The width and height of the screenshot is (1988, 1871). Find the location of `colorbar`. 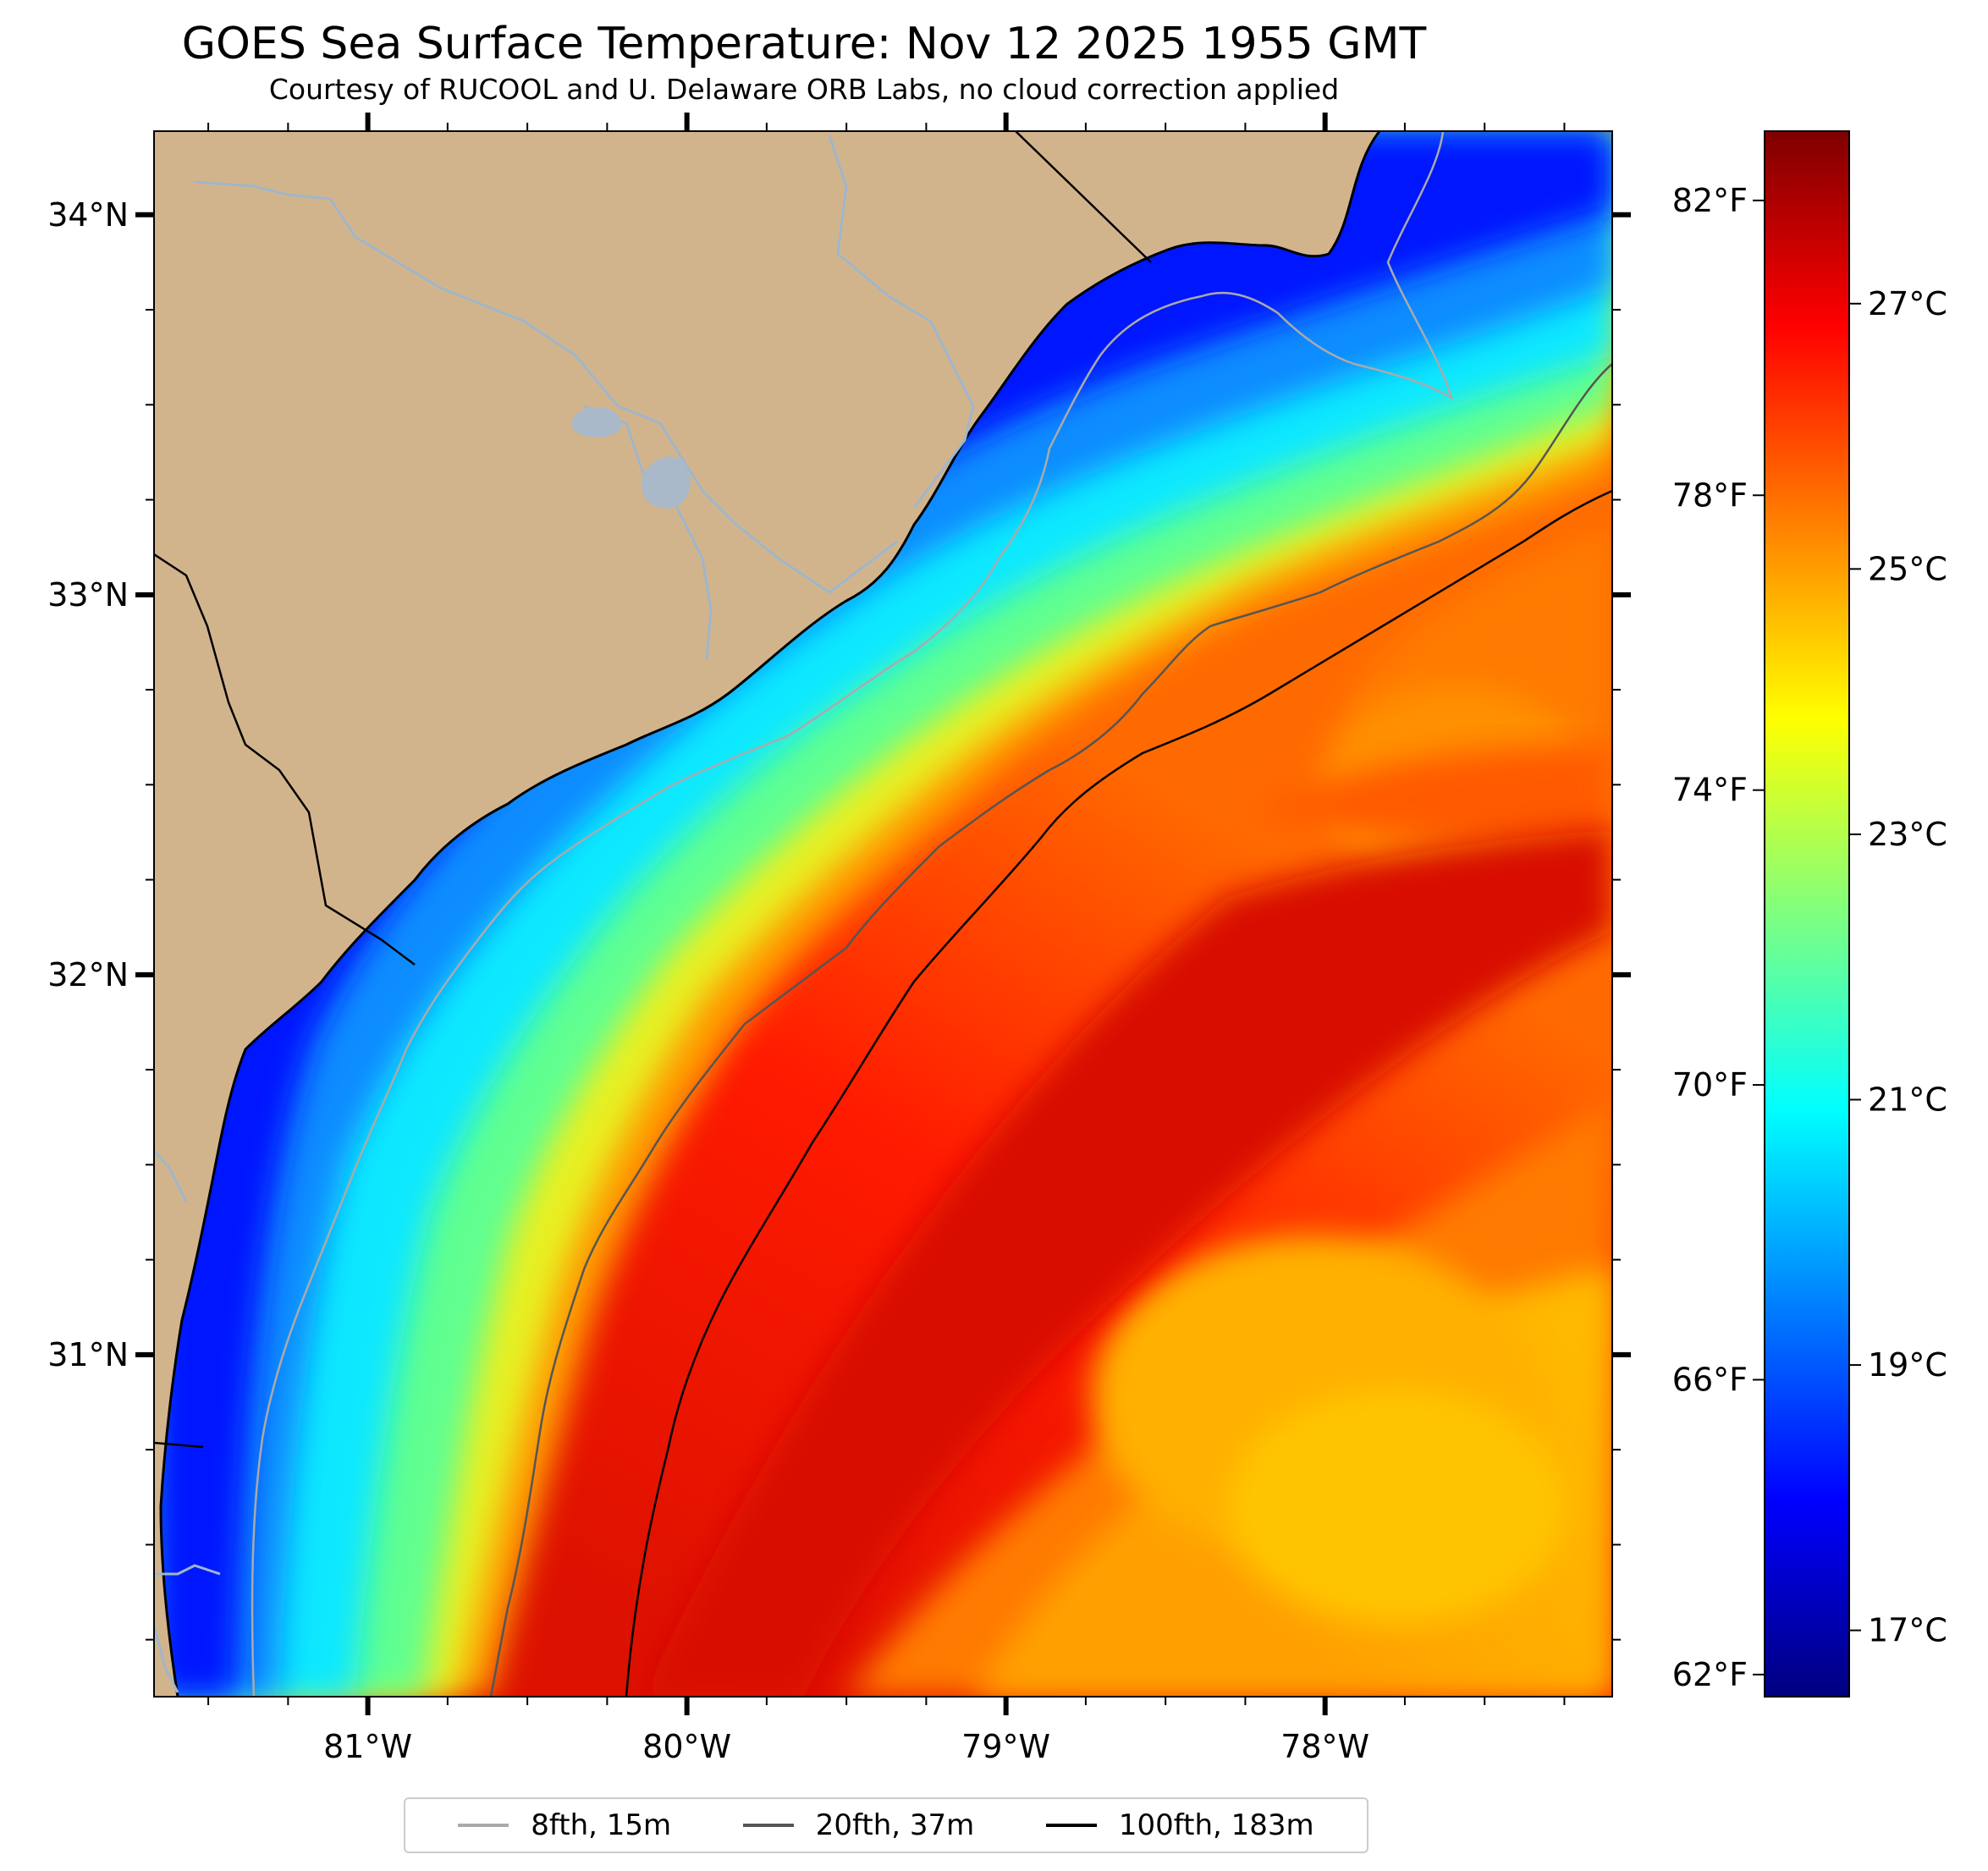

colorbar is located at coordinates (1807, 914).